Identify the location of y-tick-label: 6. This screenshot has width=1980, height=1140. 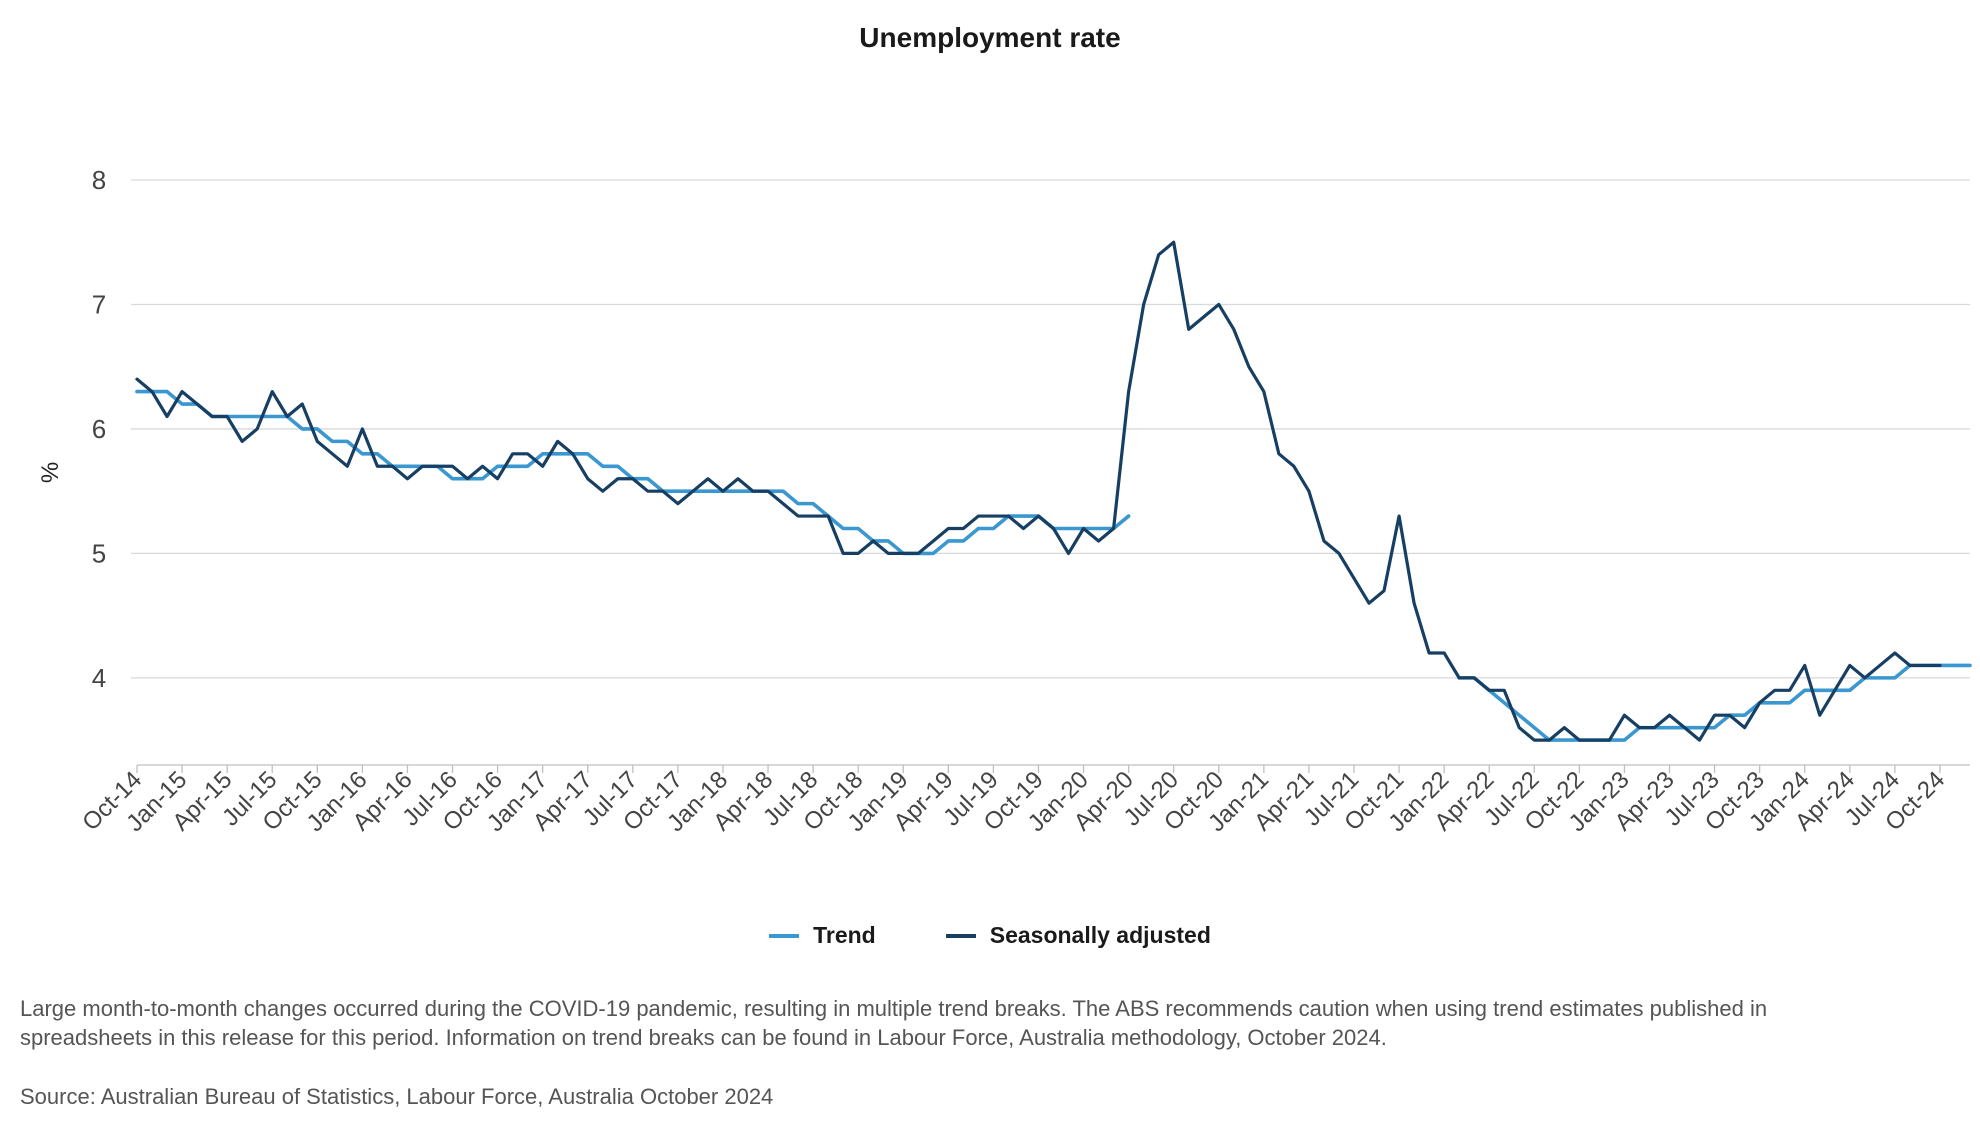
(99, 429).